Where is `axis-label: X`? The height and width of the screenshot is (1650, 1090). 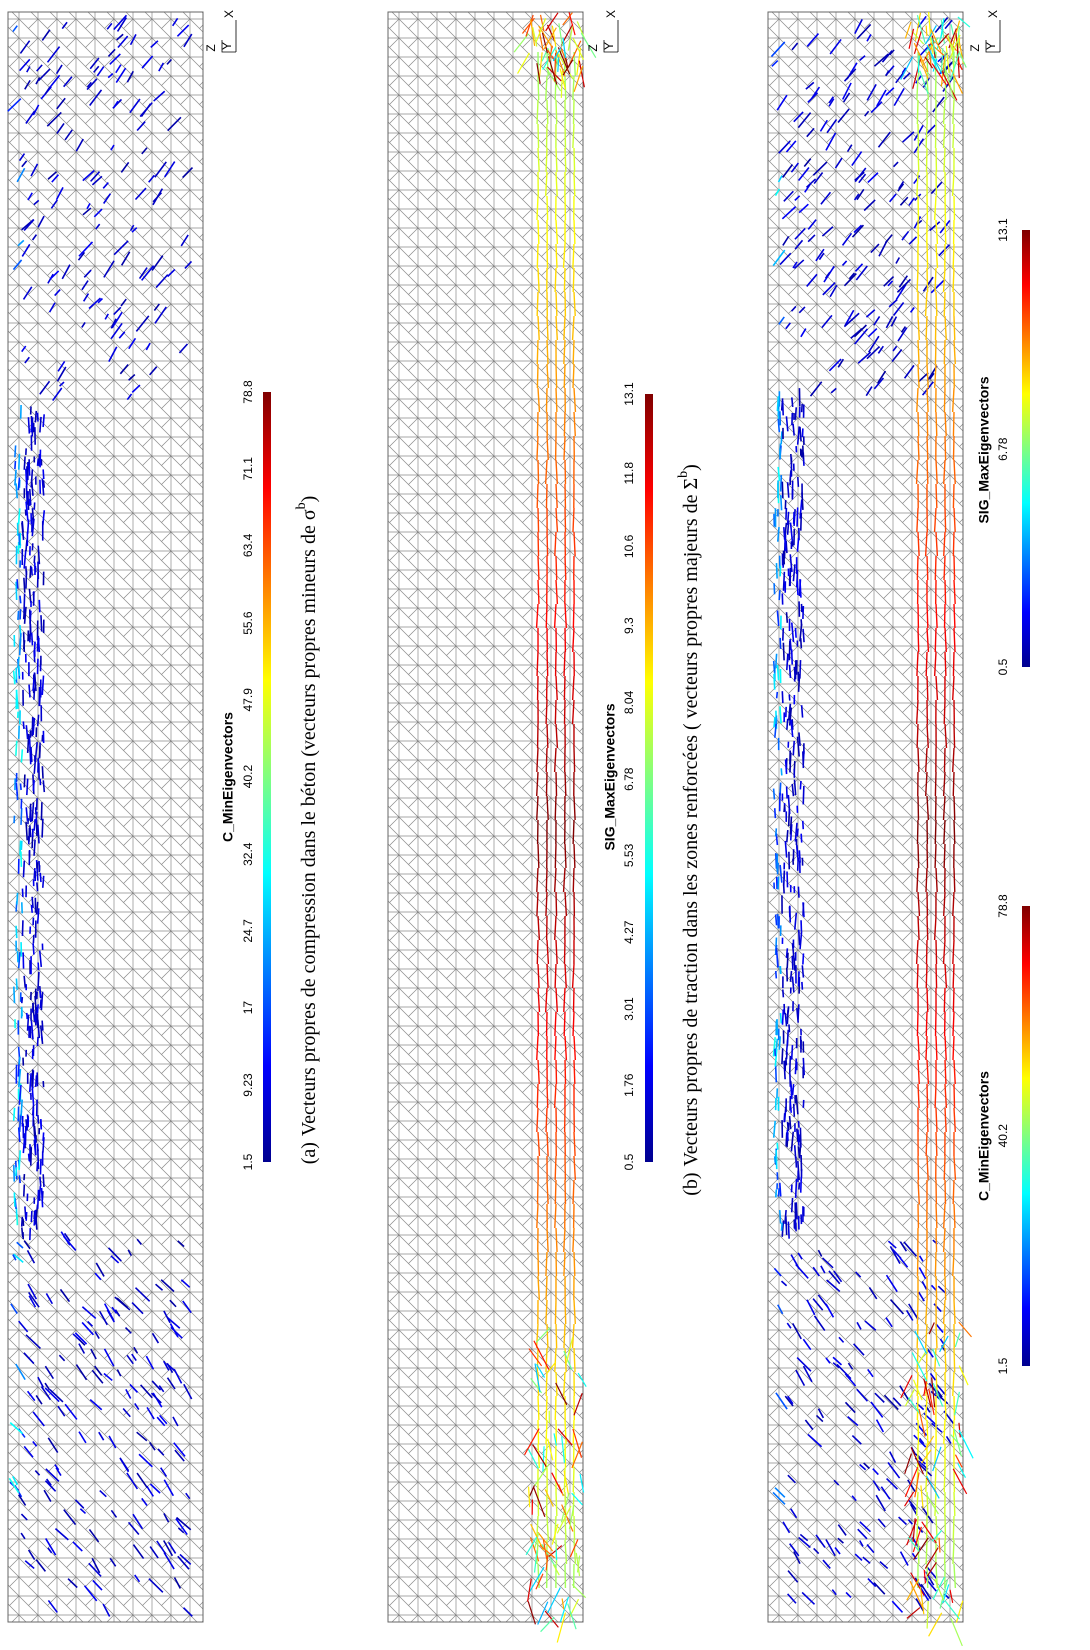
axis-label: X is located at coordinates (993, 14).